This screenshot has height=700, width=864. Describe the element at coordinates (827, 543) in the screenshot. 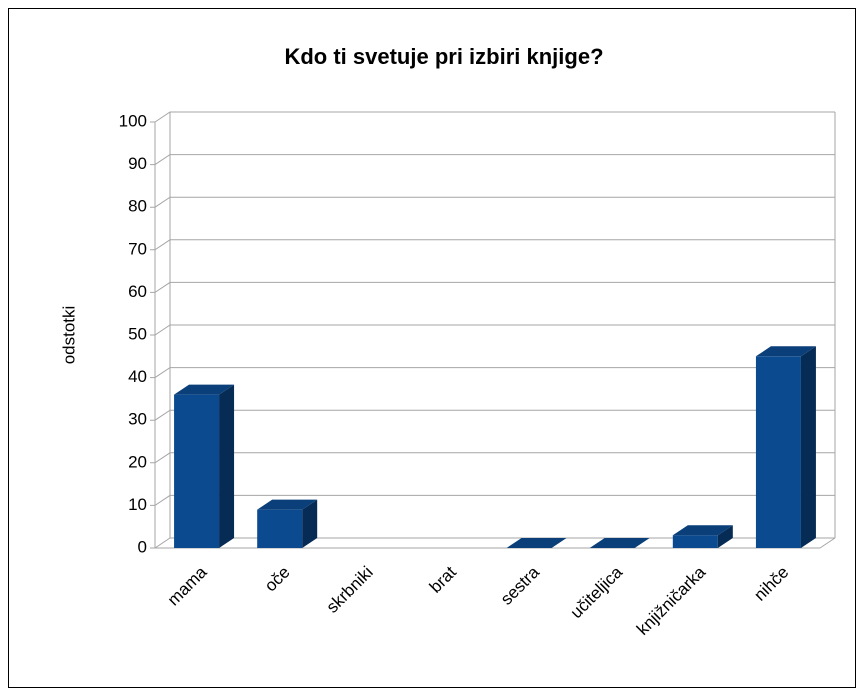

I see `floor-right` at that location.